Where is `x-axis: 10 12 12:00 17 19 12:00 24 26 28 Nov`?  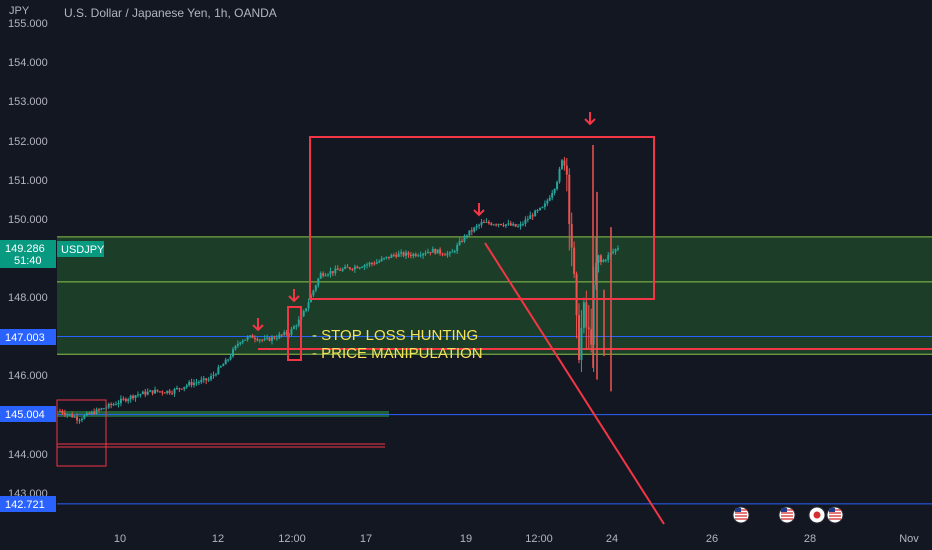
x-axis: 10 12 12:00 17 19 12:00 24 26 28 Nov is located at coordinates (516, 539).